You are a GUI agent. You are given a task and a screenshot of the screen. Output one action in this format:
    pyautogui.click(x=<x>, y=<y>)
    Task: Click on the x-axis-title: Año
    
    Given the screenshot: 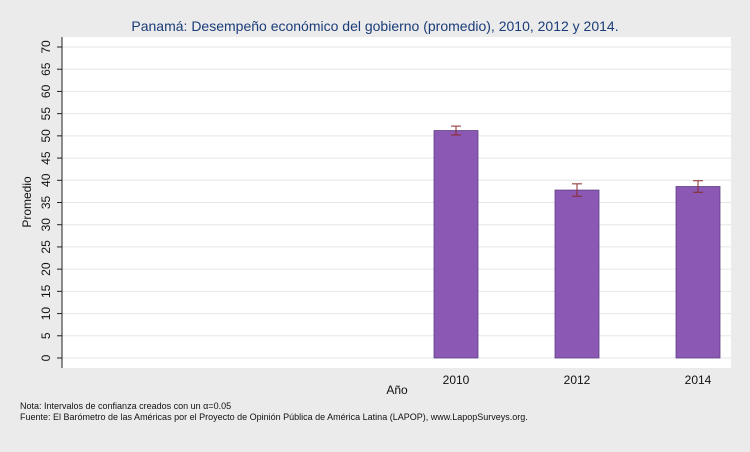 What is the action you would take?
    pyautogui.click(x=397, y=390)
    